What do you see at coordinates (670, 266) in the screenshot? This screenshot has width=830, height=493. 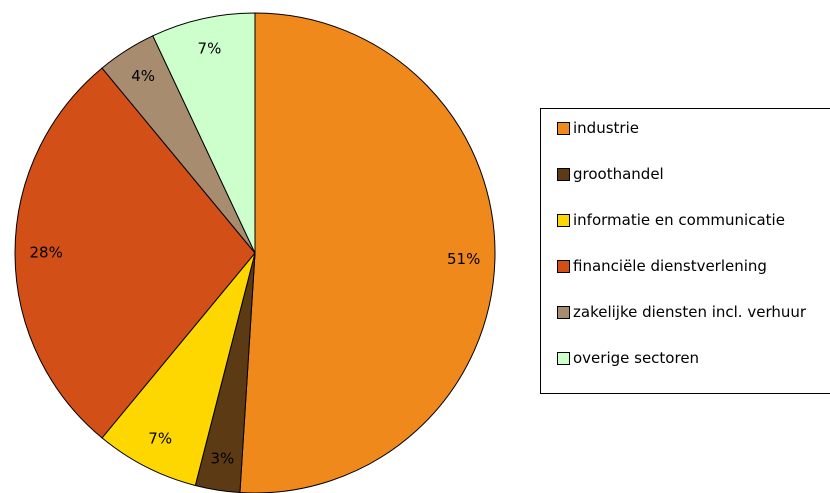 I see `legend-label: financiële dienstverlening` at bounding box center [670, 266].